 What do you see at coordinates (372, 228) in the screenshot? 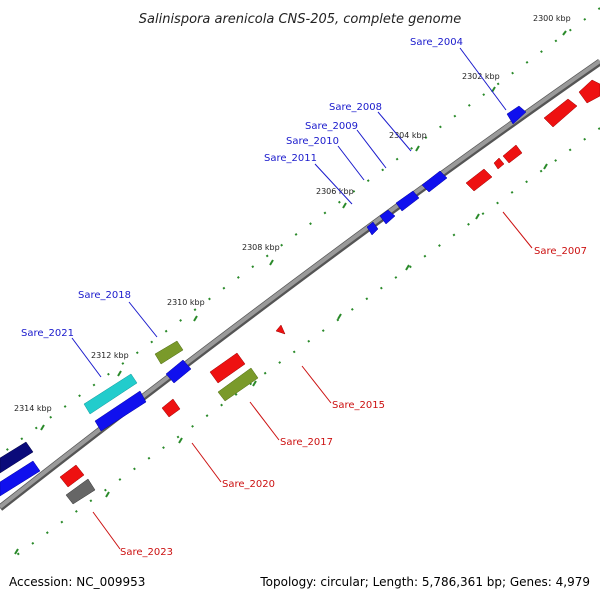
I see `gene-sare-2011` at bounding box center [372, 228].